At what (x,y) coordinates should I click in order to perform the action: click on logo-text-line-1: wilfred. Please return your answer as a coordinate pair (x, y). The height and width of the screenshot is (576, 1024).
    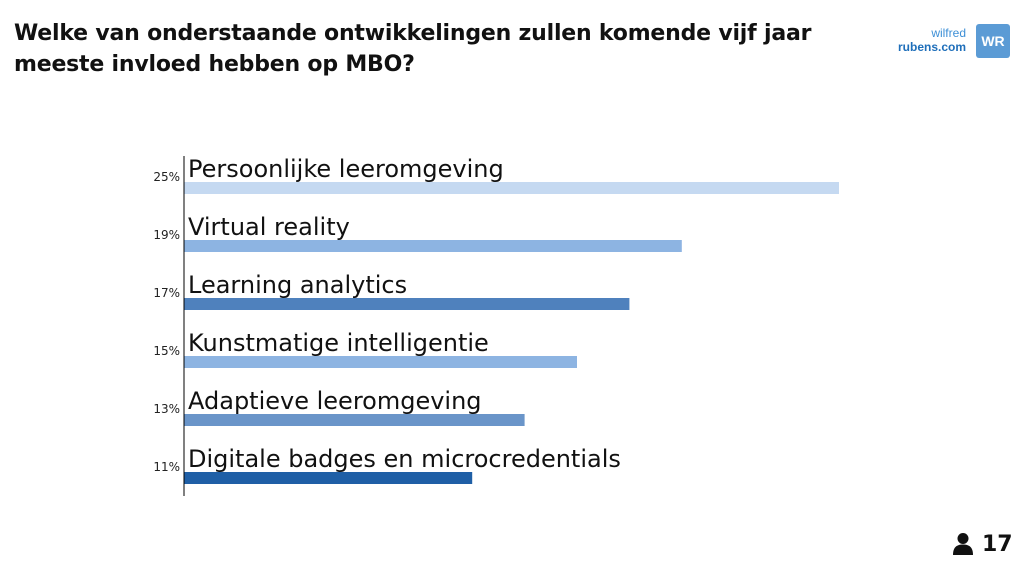
    Looking at the image, I should click on (948, 33).